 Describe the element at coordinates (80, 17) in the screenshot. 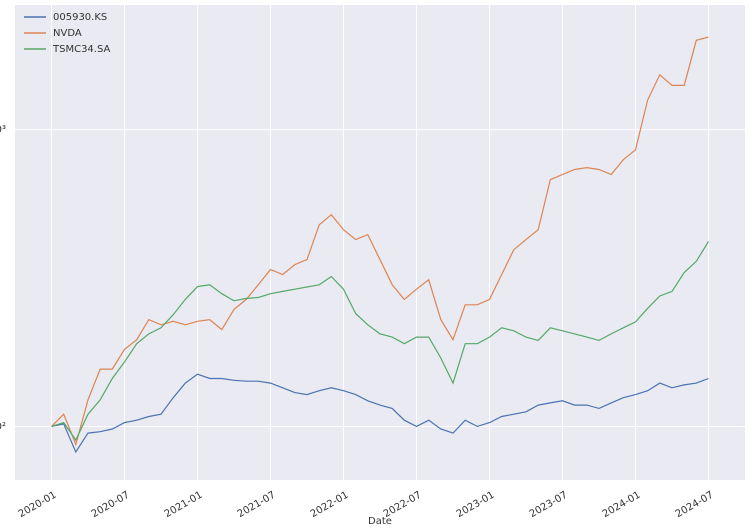

I see `legend-label: 005930.KS` at that location.